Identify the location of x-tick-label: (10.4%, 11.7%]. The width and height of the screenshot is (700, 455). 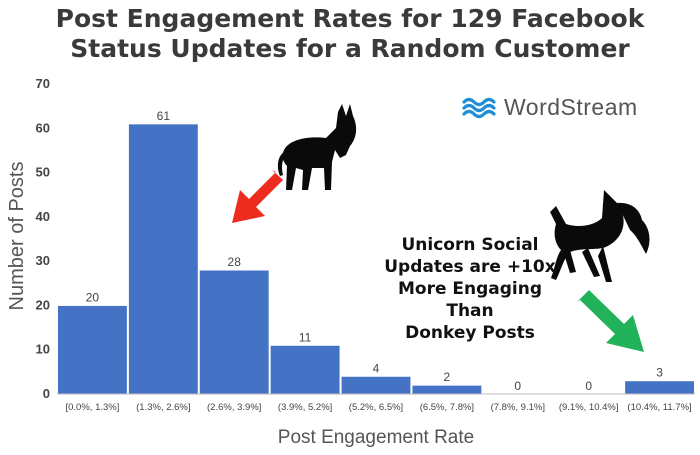
(659, 407).